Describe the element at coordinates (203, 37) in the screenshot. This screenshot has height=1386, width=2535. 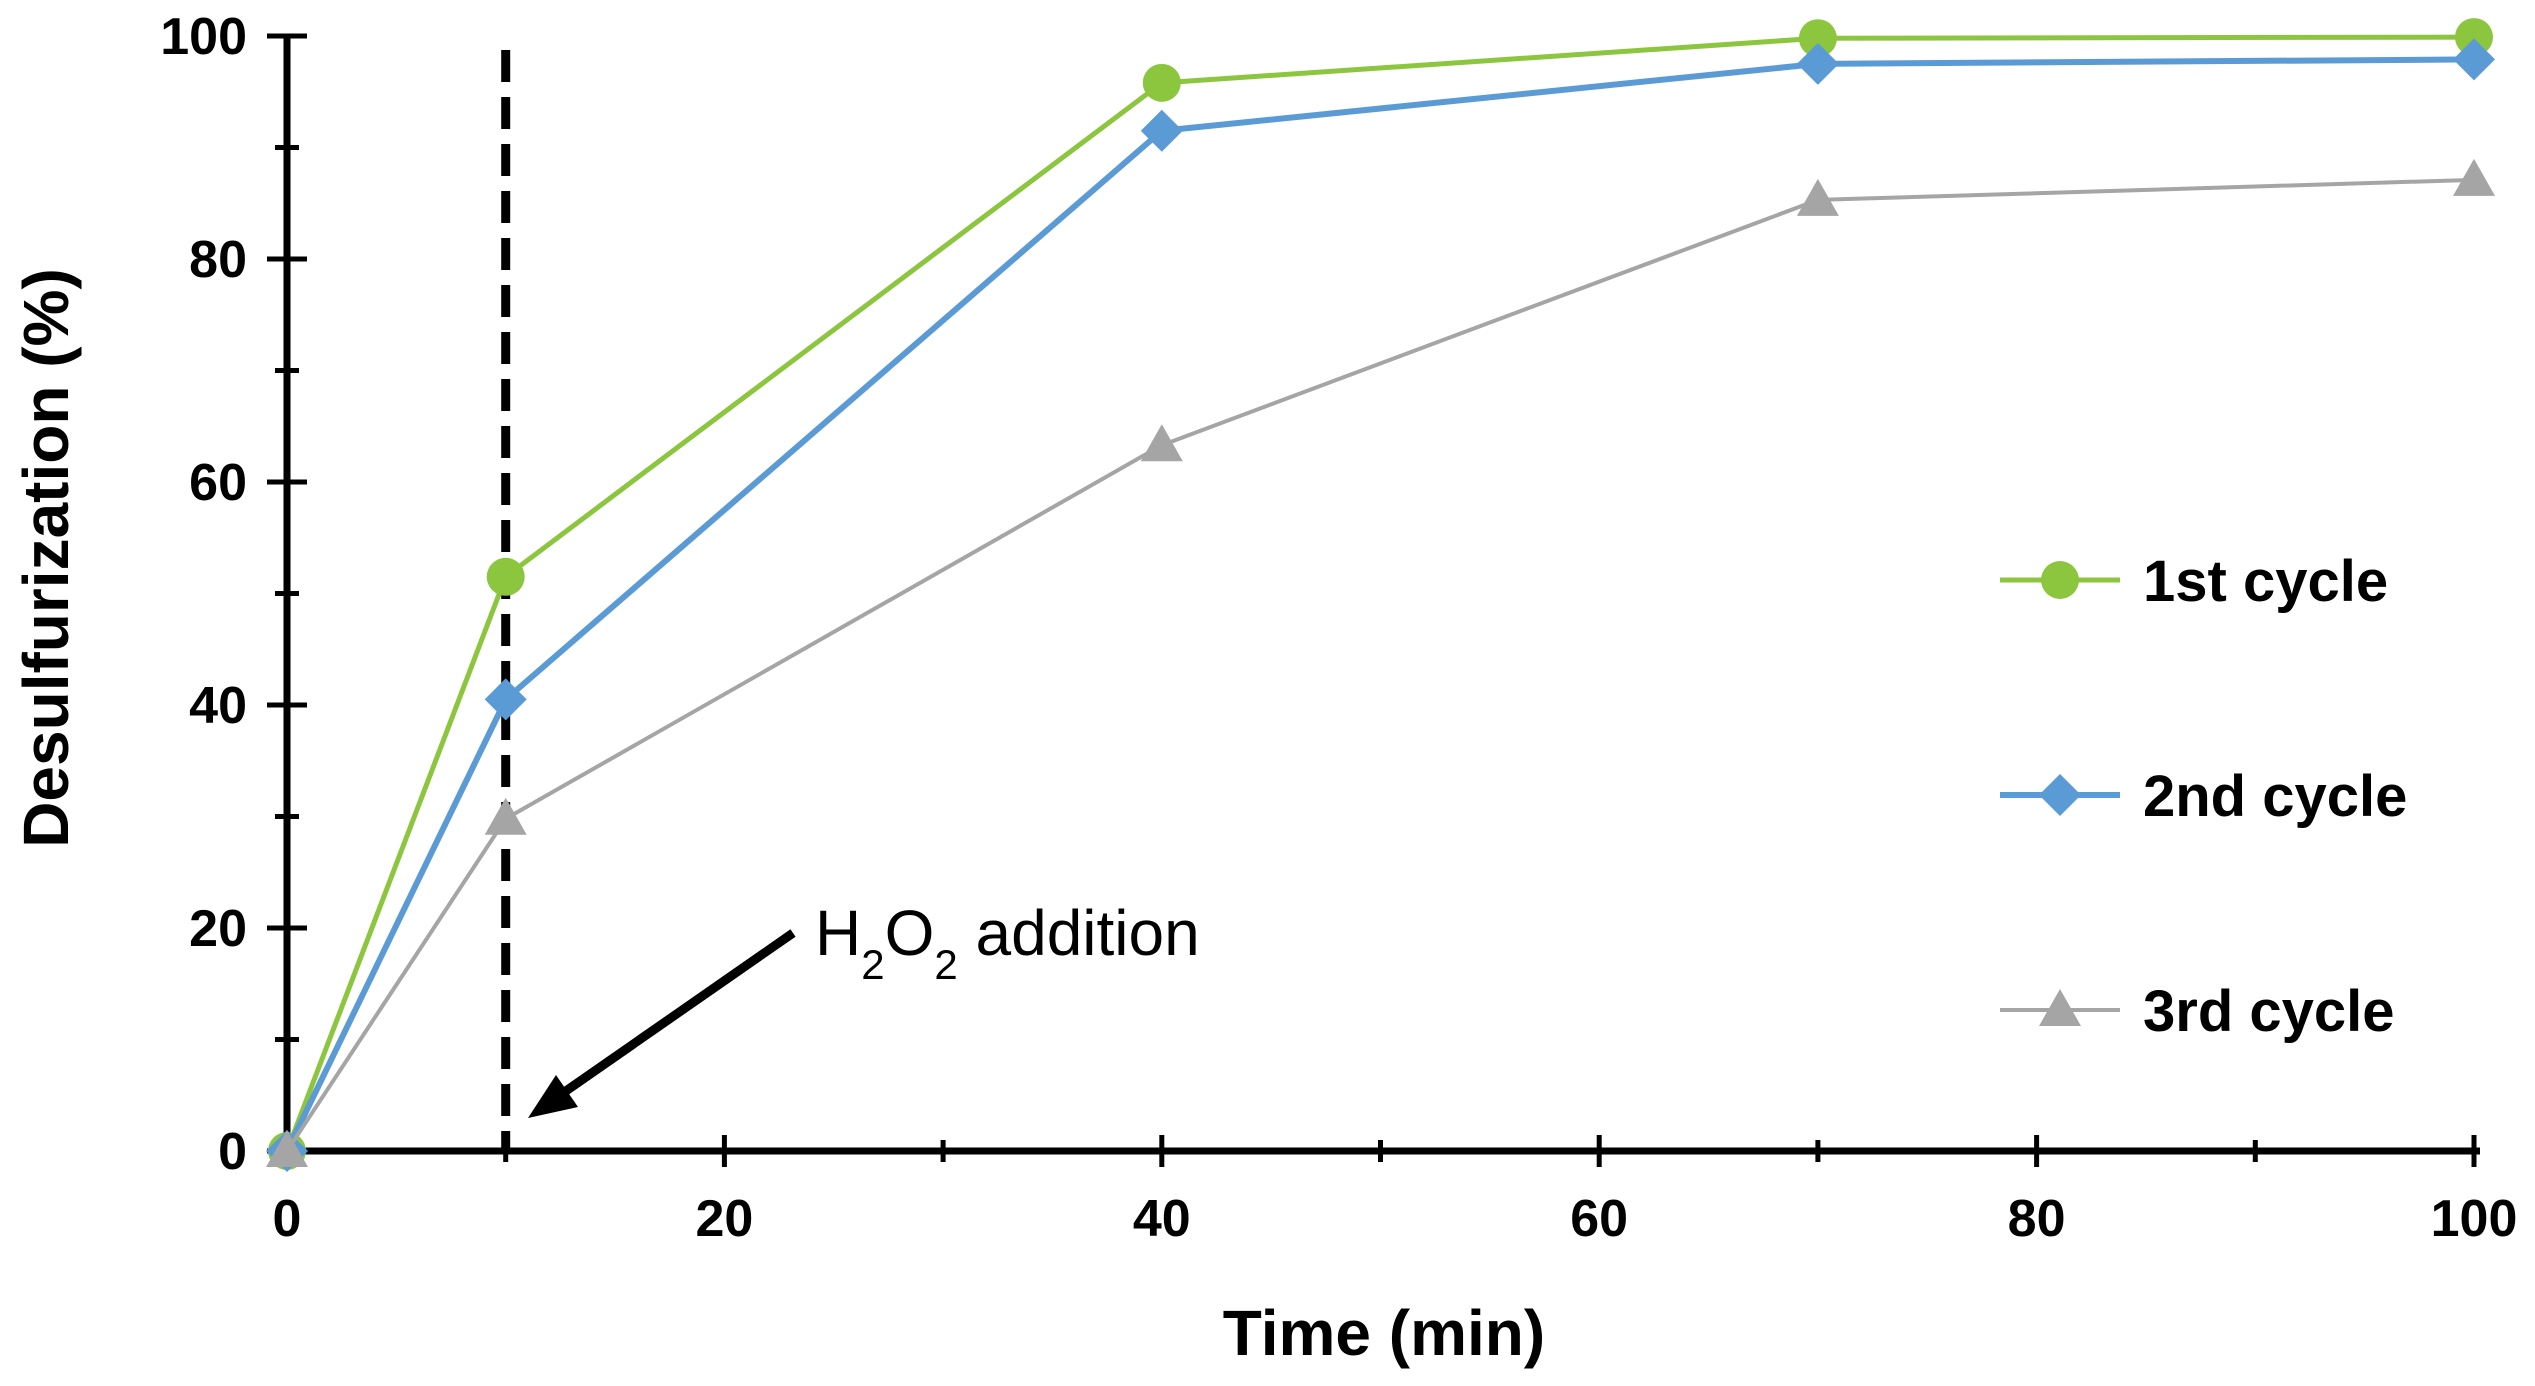
I see `y-tick-label: 100` at that location.